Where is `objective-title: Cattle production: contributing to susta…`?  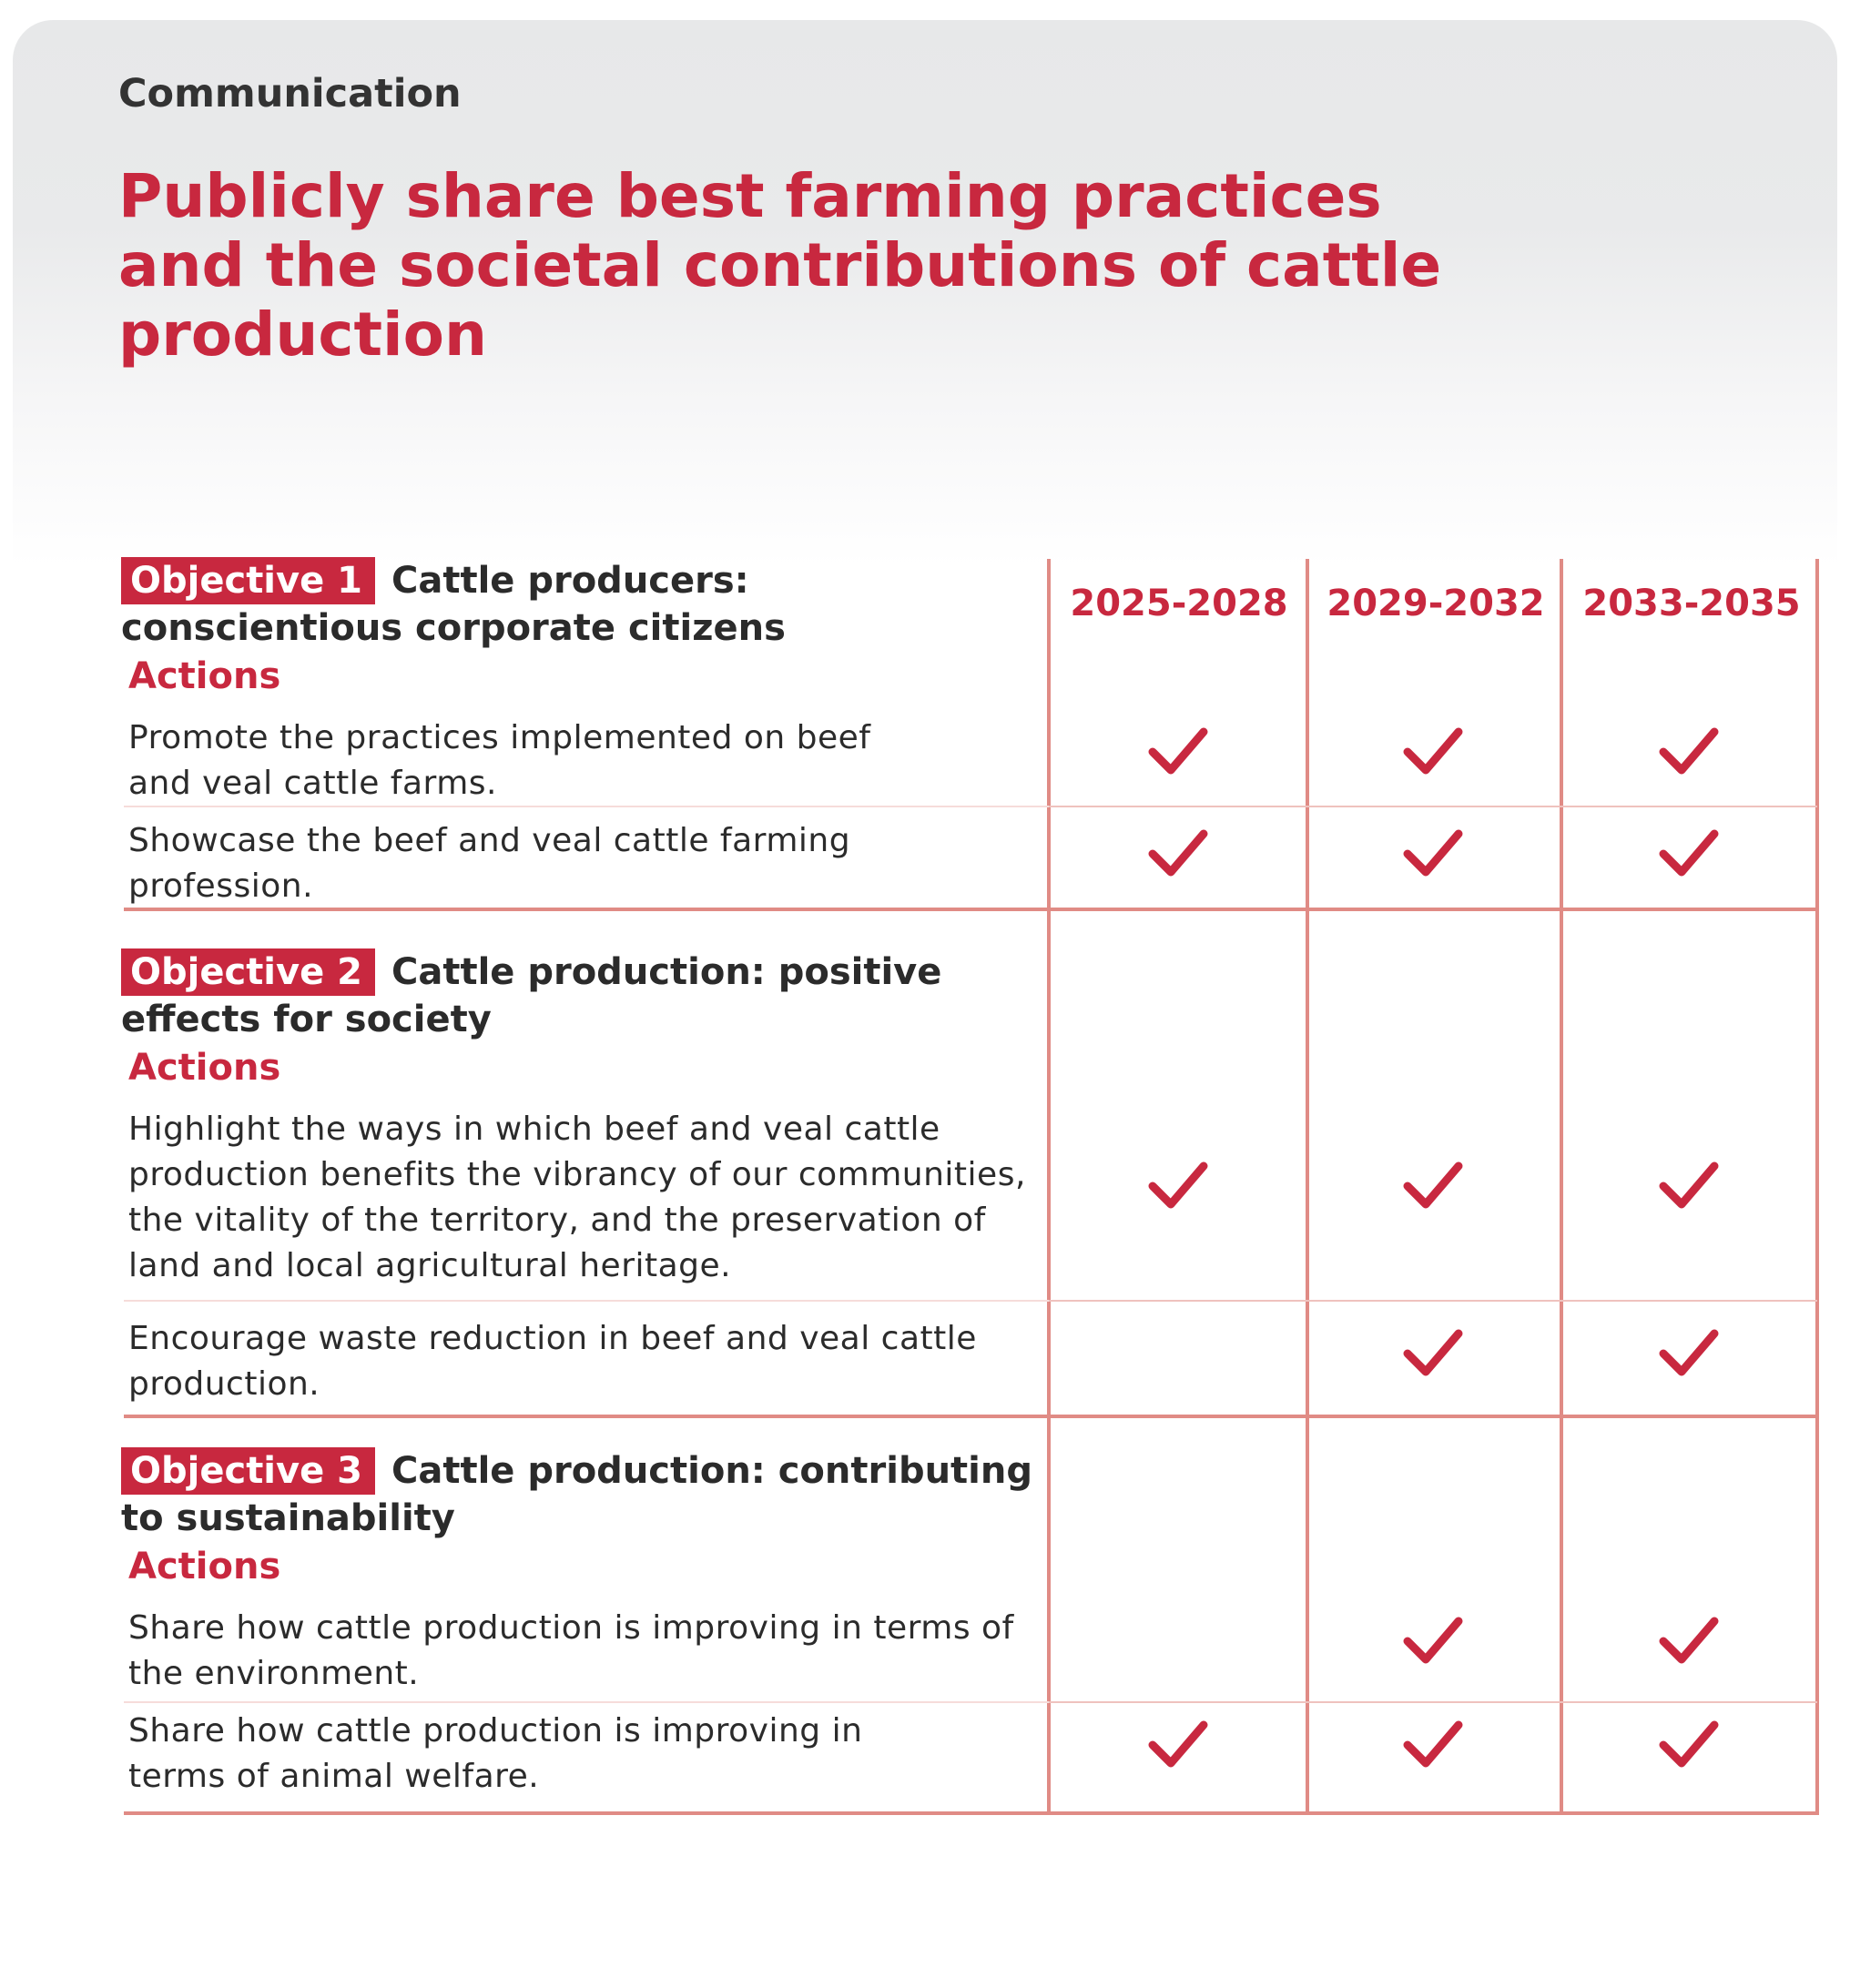 objective-title: Cattle production: contributing to susta… is located at coordinates (576, 1495).